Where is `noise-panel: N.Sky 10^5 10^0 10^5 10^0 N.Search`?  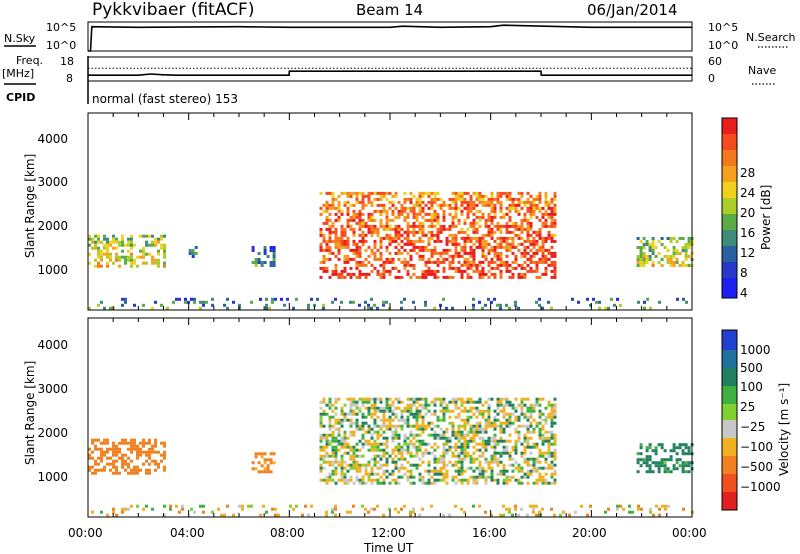
noise-panel: N.Sky 10^5 10^0 10^5 10^0 N.Search is located at coordinates (400, 36).